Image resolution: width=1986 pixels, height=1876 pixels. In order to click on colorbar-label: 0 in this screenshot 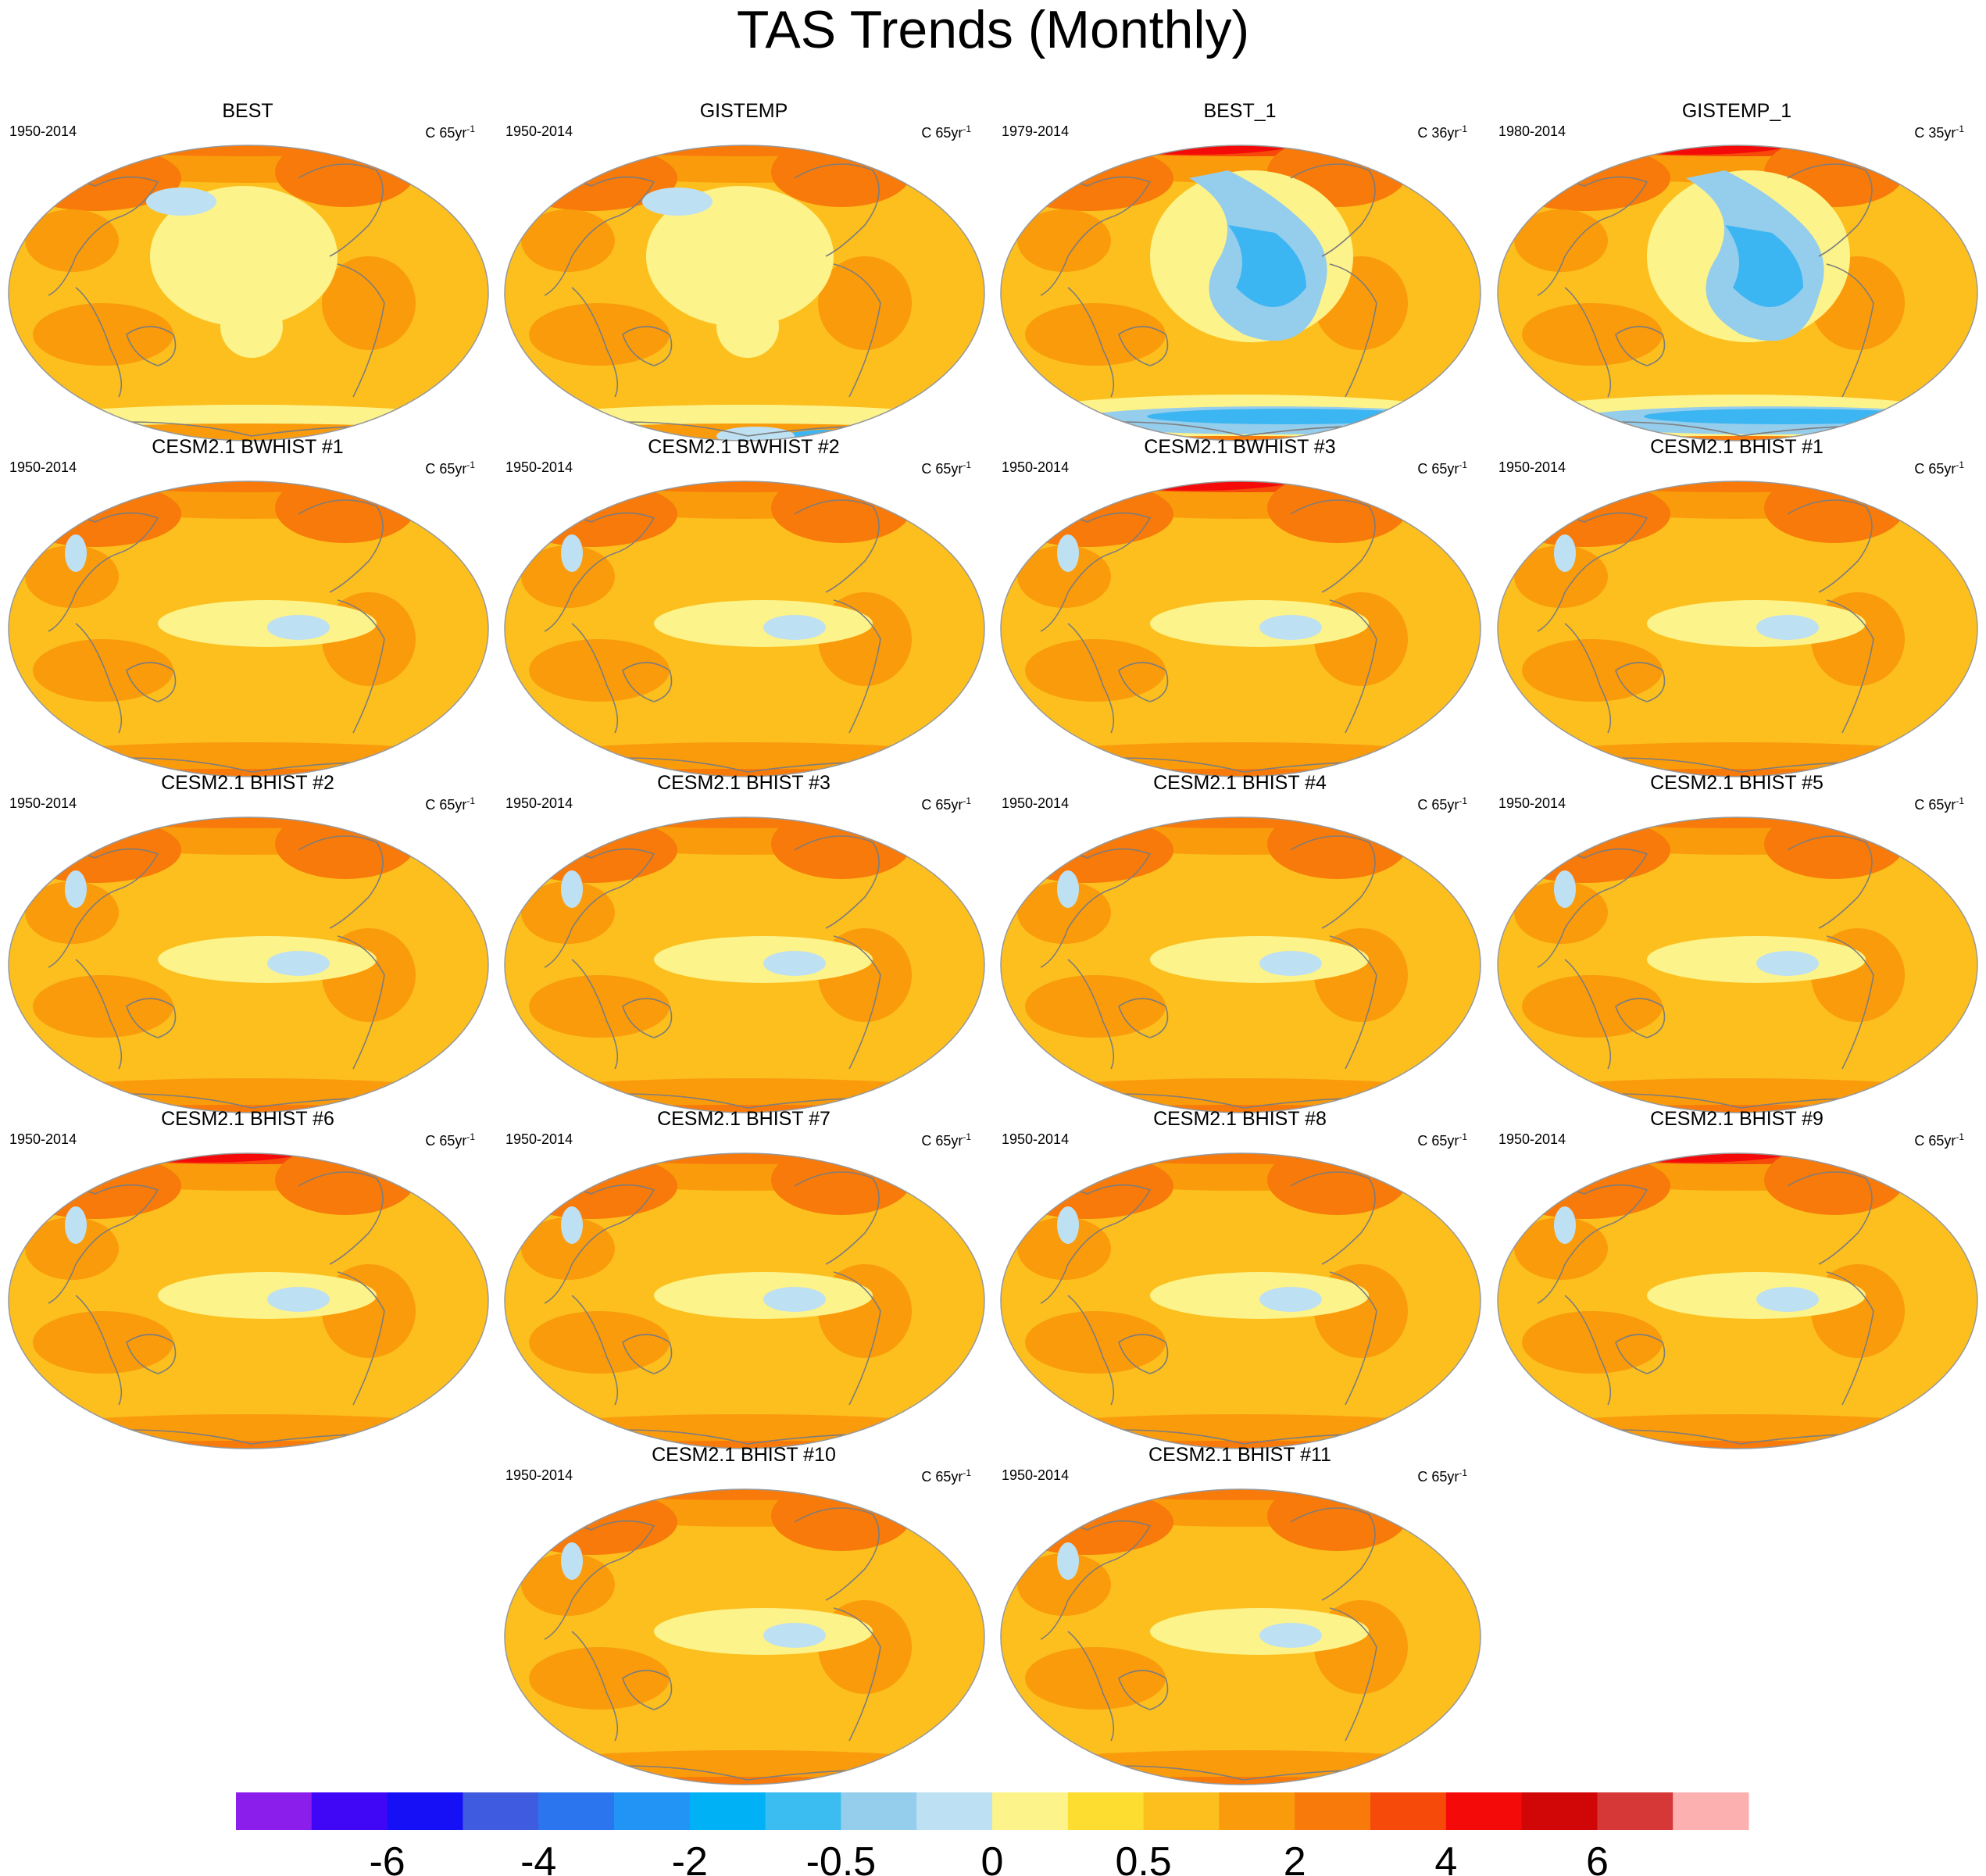, I will do `click(992, 1857)`.